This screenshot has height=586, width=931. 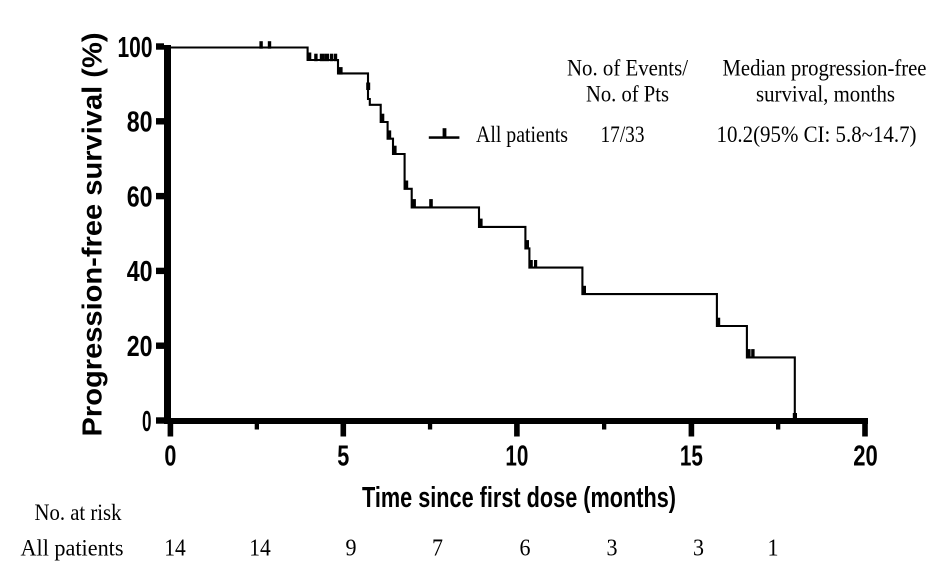 What do you see at coordinates (140, 197) in the screenshot?
I see `svg-text: 60` at bounding box center [140, 197].